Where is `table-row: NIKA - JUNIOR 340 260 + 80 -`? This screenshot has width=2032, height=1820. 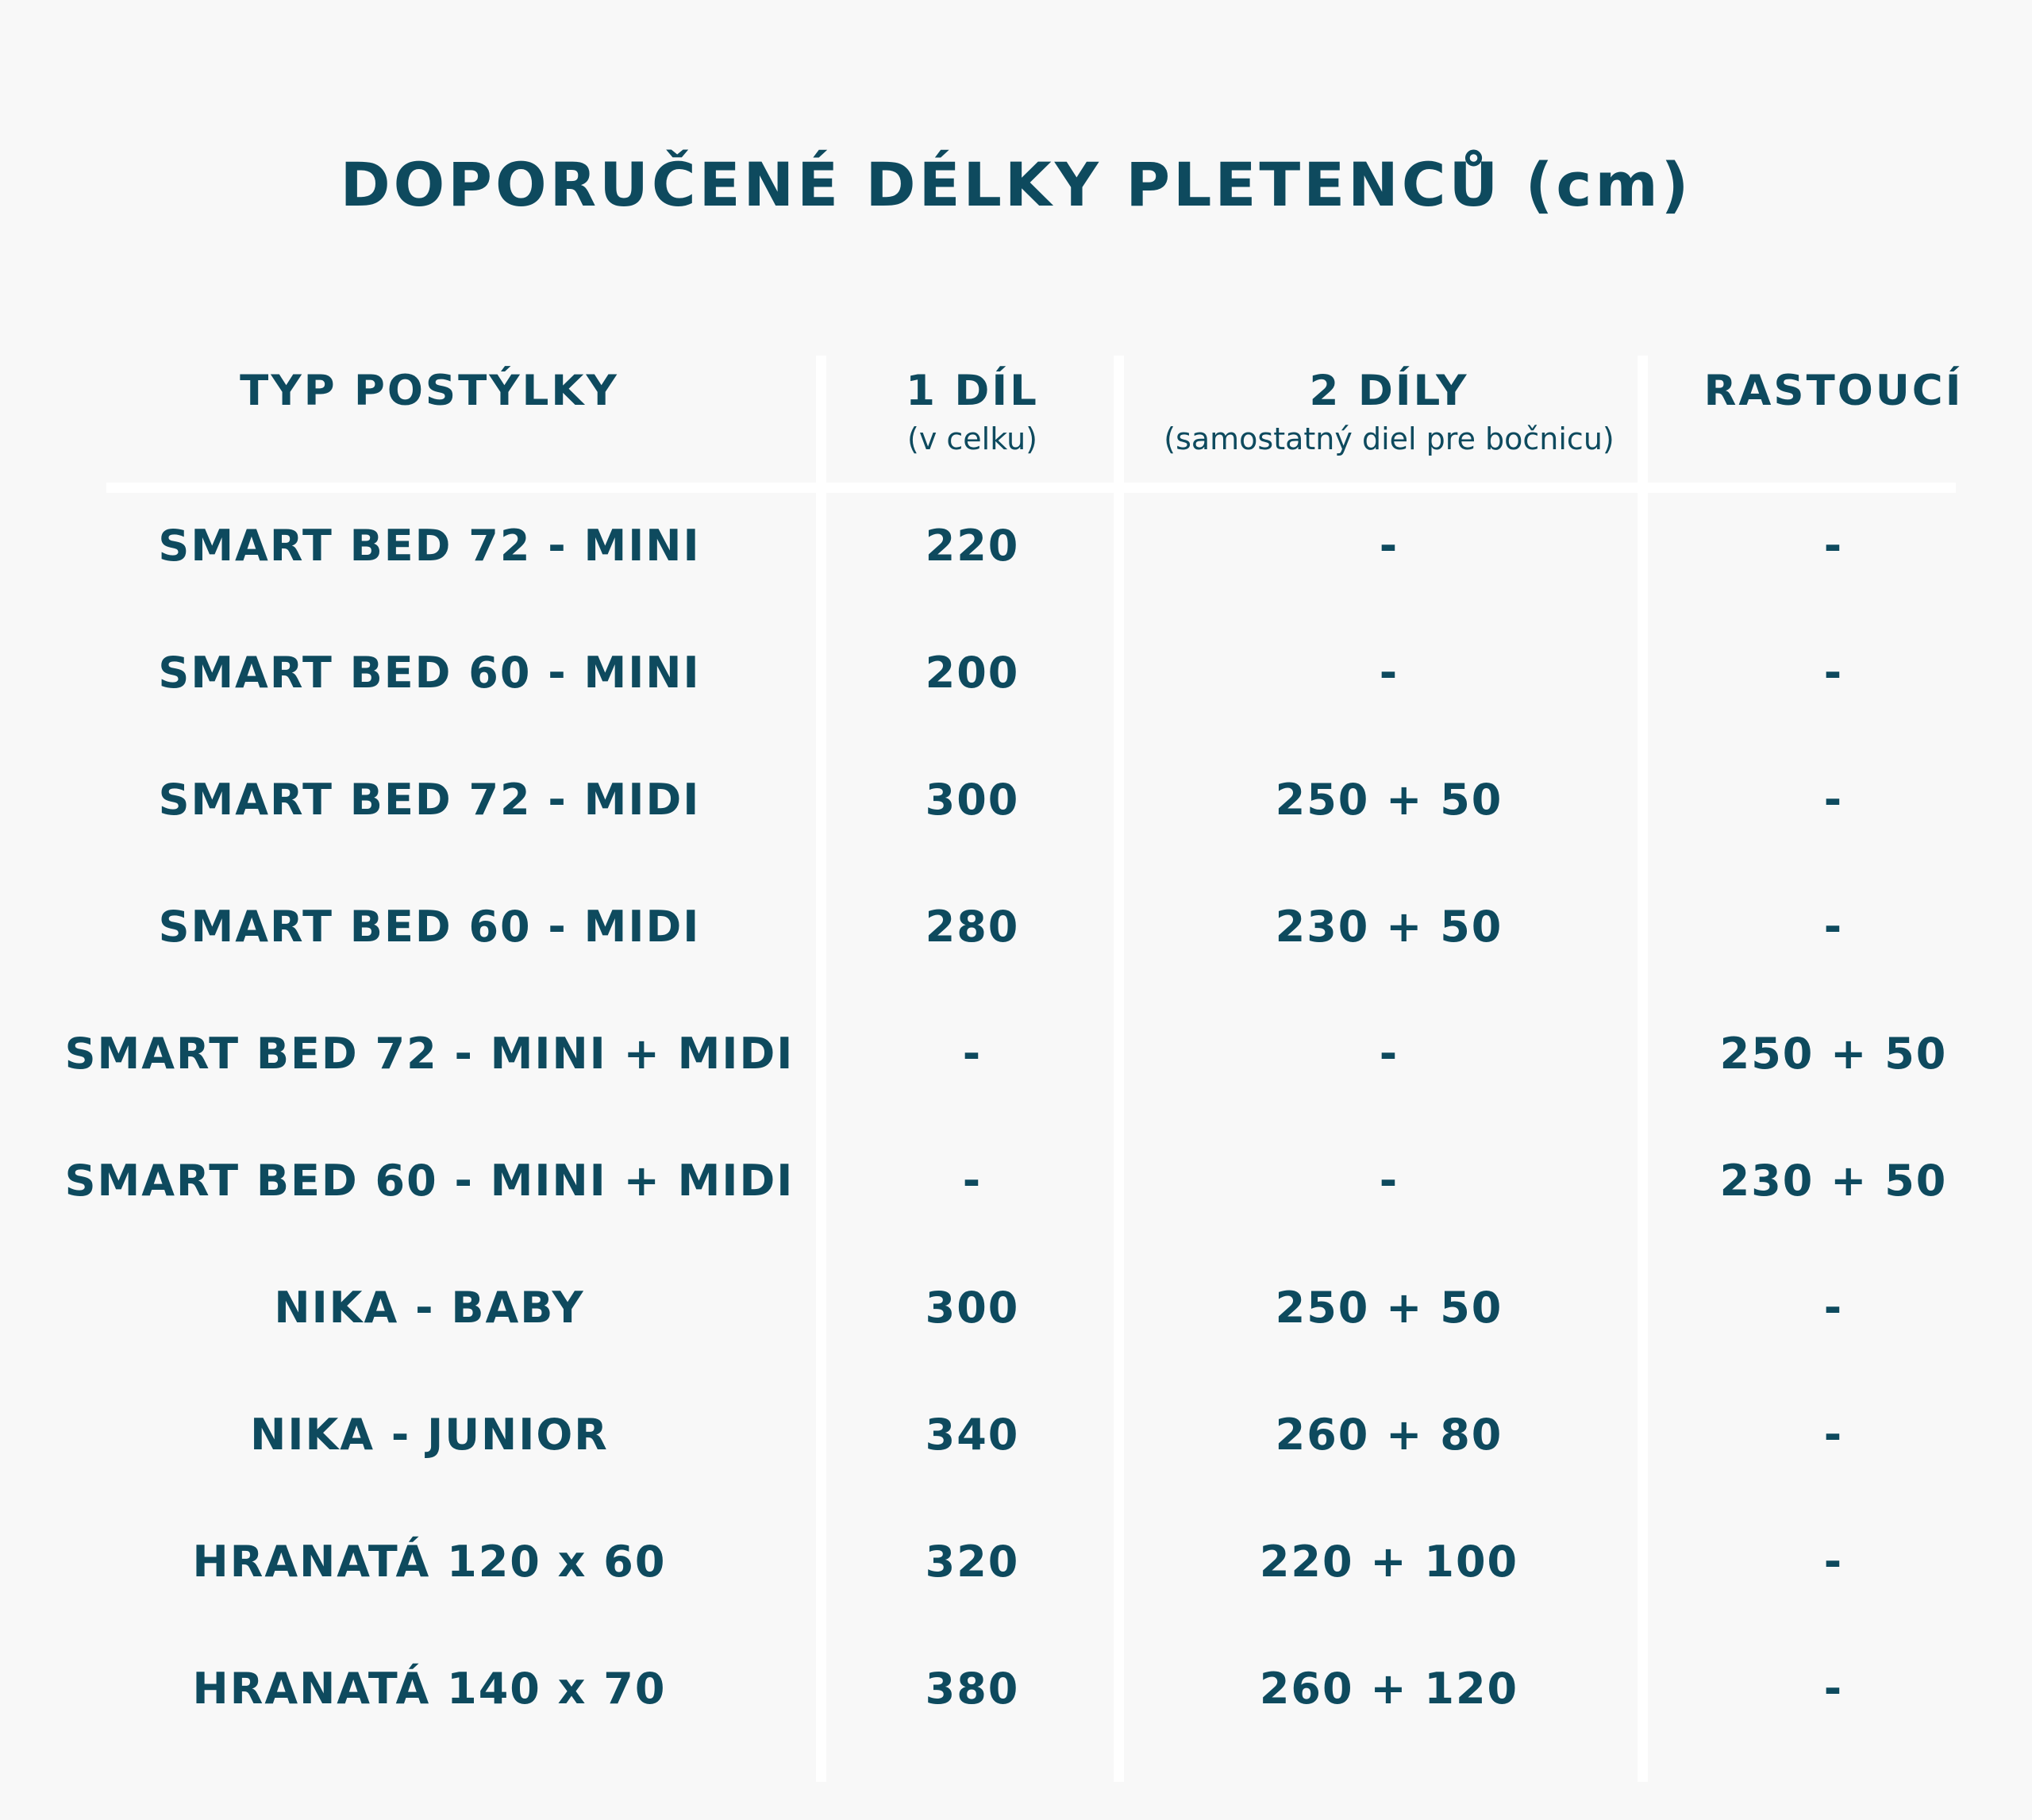
table-row: NIKA - JUNIOR 340 260 + 80 - is located at coordinates (1016, 1435).